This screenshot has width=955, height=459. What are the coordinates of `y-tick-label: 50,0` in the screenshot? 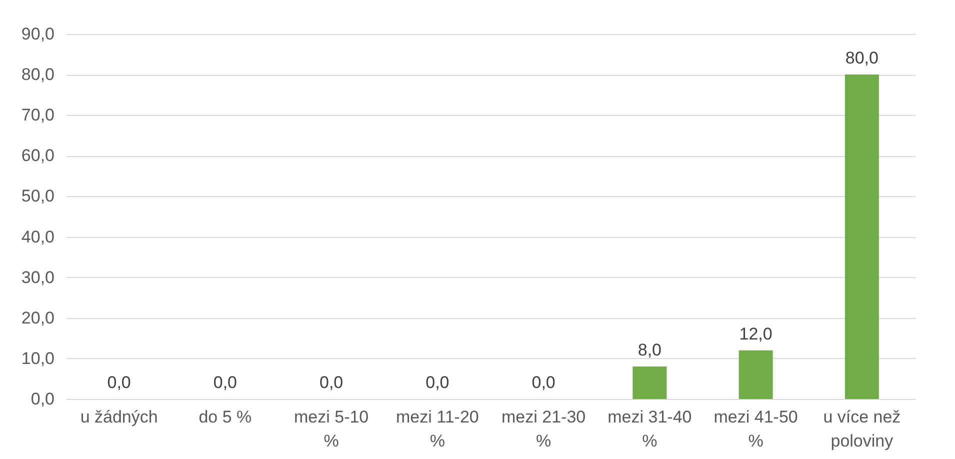 It's located at (37, 196).